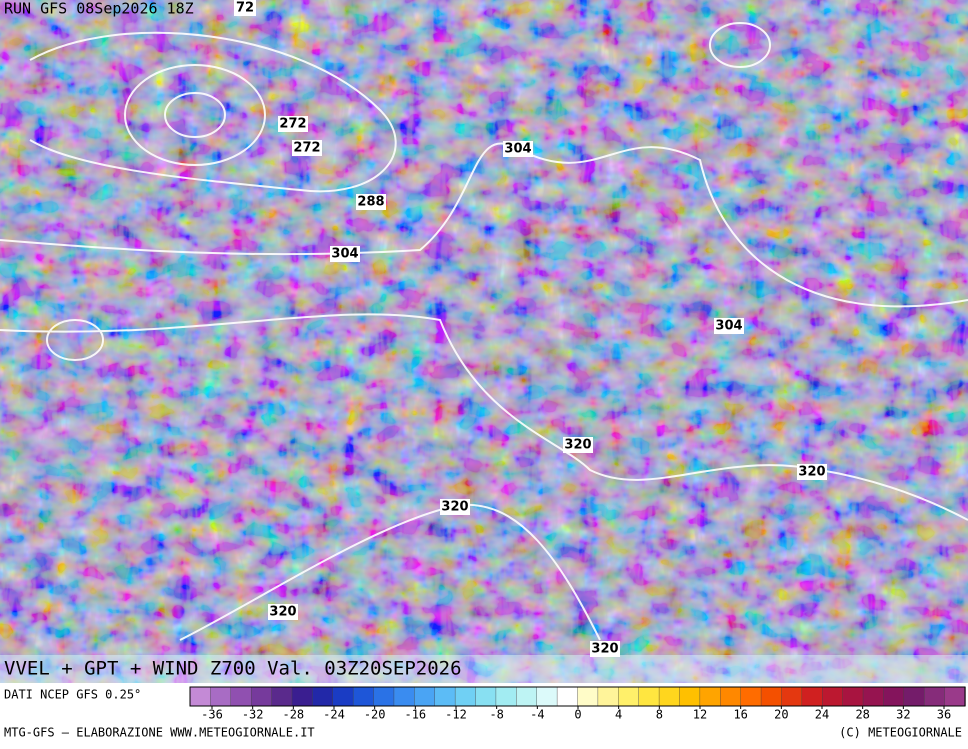 The image size is (968, 749). I want to click on map-title: VVEL + GPT + WIND Z700 Val. 03Z20SEP2026, so click(233, 669).